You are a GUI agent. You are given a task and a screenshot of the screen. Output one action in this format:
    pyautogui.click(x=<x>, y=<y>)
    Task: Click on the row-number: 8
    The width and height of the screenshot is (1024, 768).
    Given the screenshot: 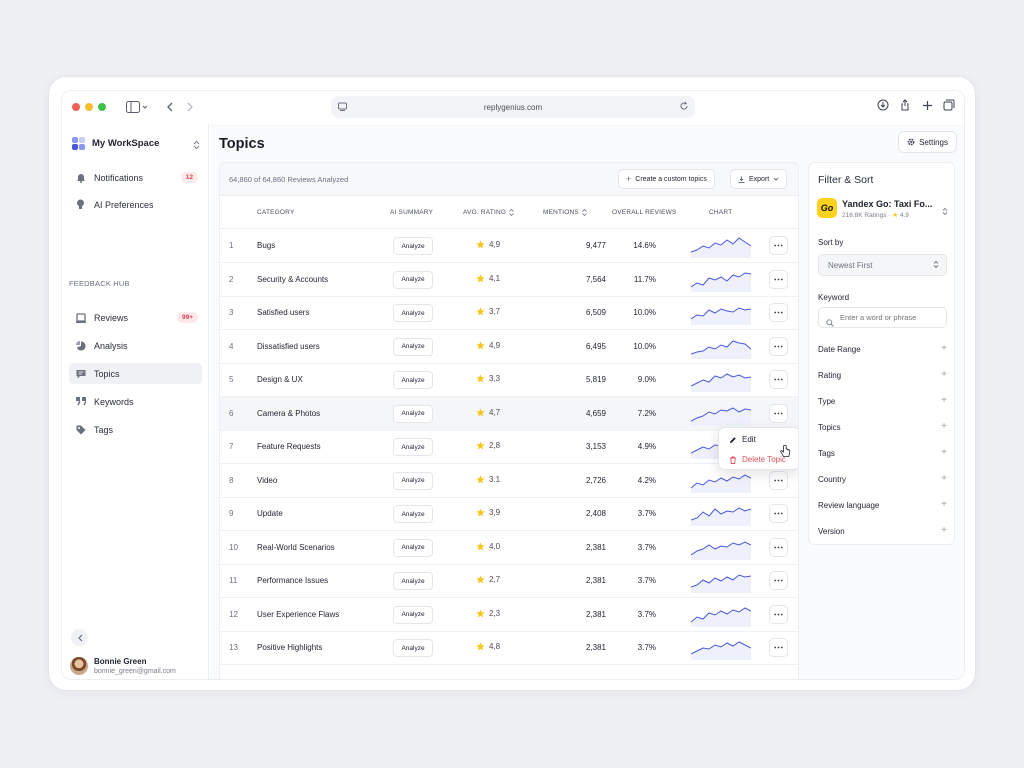 What is the action you would take?
    pyautogui.click(x=231, y=480)
    